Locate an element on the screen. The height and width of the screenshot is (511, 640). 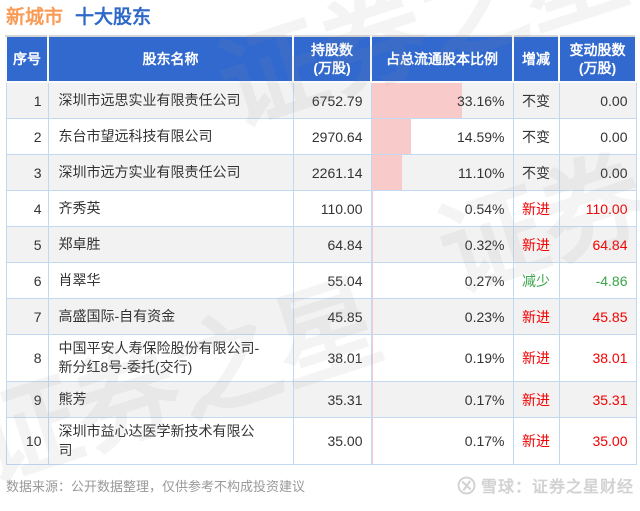
title-suffix: 十大股东 is located at coordinates (113, 17).